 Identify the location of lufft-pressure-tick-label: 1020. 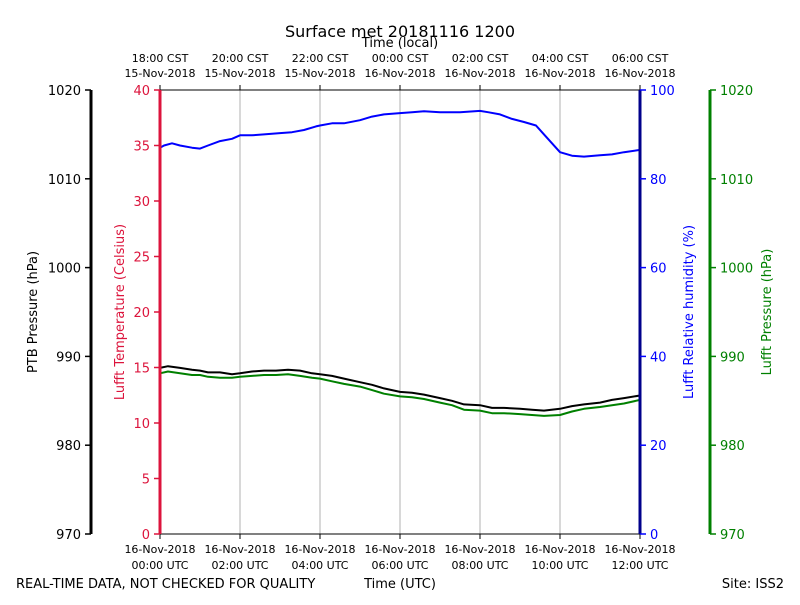
(736, 91).